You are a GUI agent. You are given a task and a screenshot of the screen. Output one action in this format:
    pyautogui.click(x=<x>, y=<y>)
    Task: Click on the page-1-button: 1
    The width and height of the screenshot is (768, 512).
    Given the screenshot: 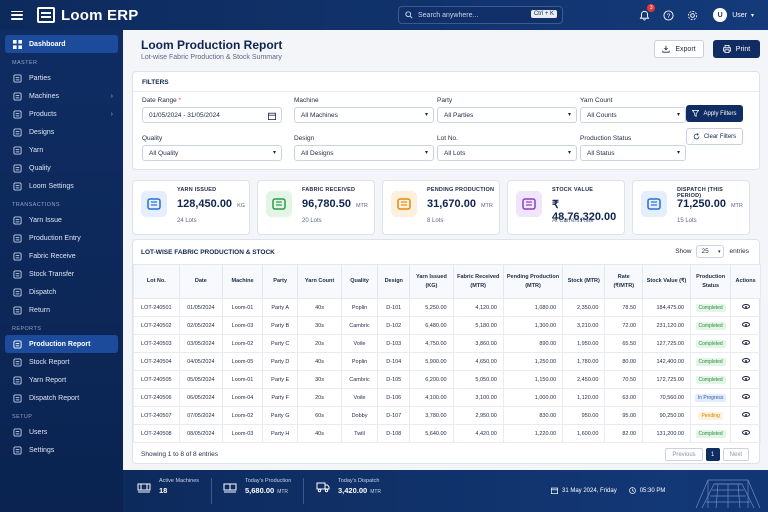 What is the action you would take?
    pyautogui.click(x=712, y=454)
    